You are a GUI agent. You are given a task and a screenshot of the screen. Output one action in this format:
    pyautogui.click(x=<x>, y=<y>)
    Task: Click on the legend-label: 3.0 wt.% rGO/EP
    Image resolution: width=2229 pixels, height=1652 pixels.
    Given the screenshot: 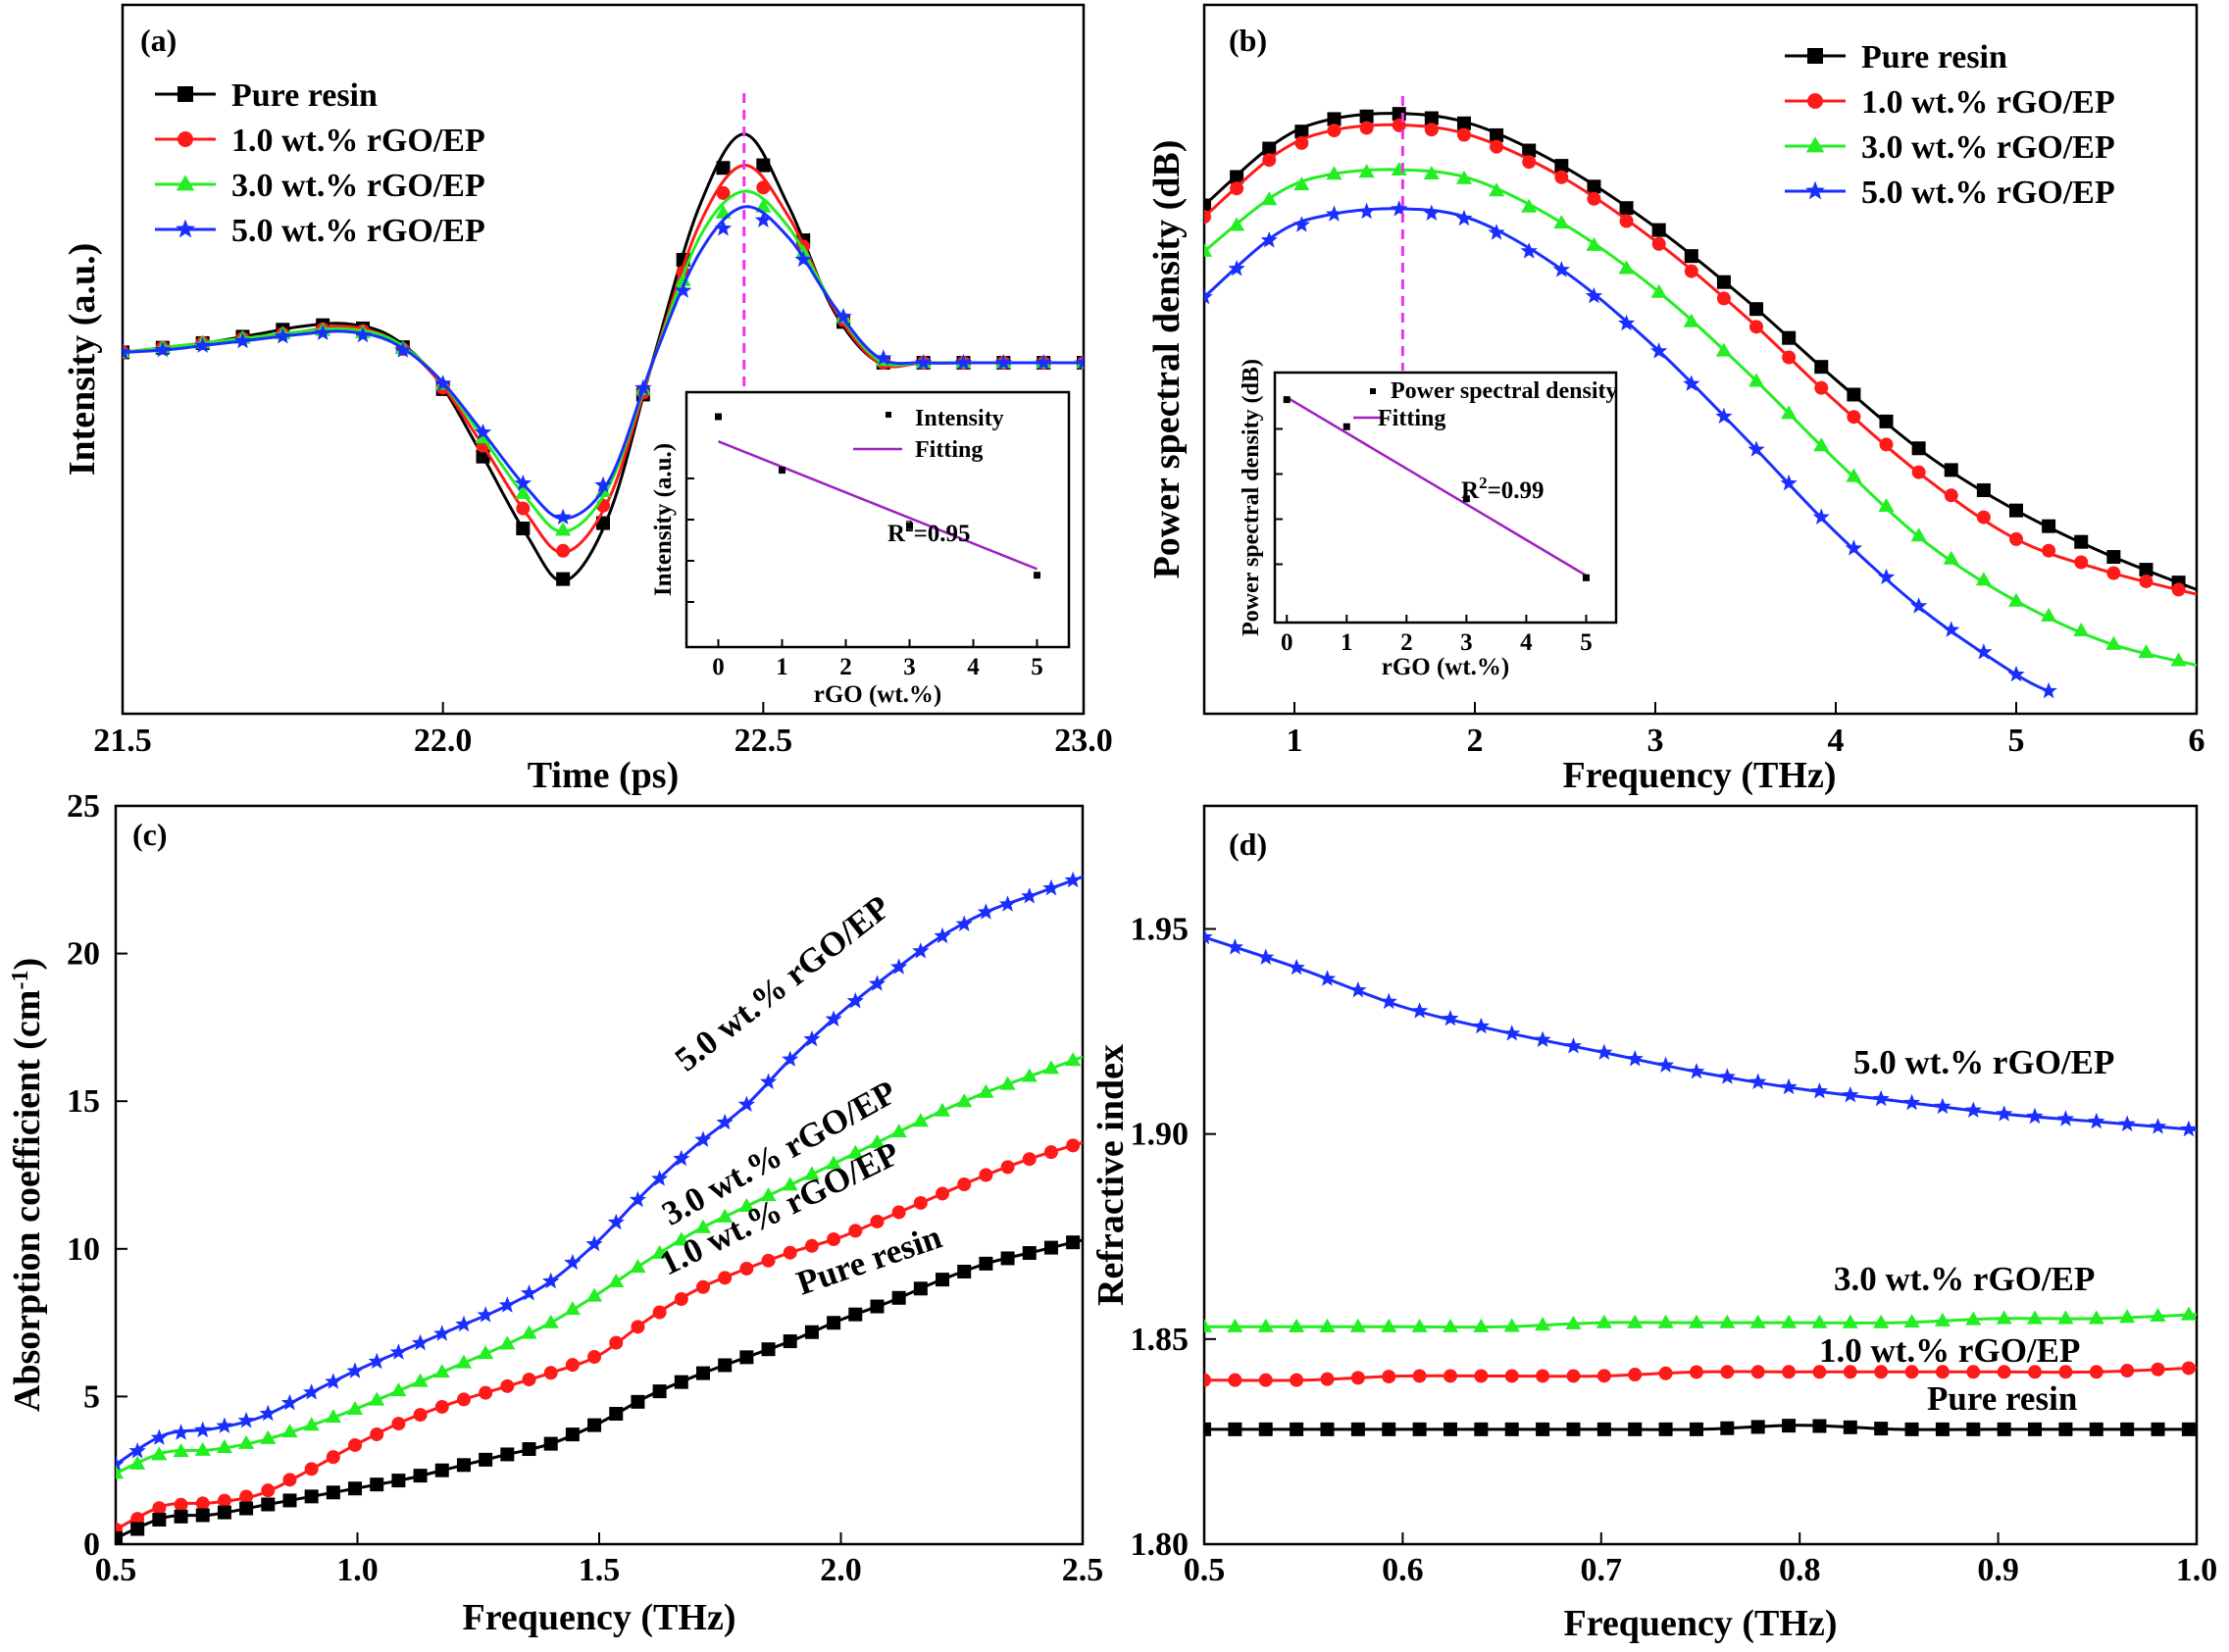 What is the action you would take?
    pyautogui.click(x=1988, y=148)
    